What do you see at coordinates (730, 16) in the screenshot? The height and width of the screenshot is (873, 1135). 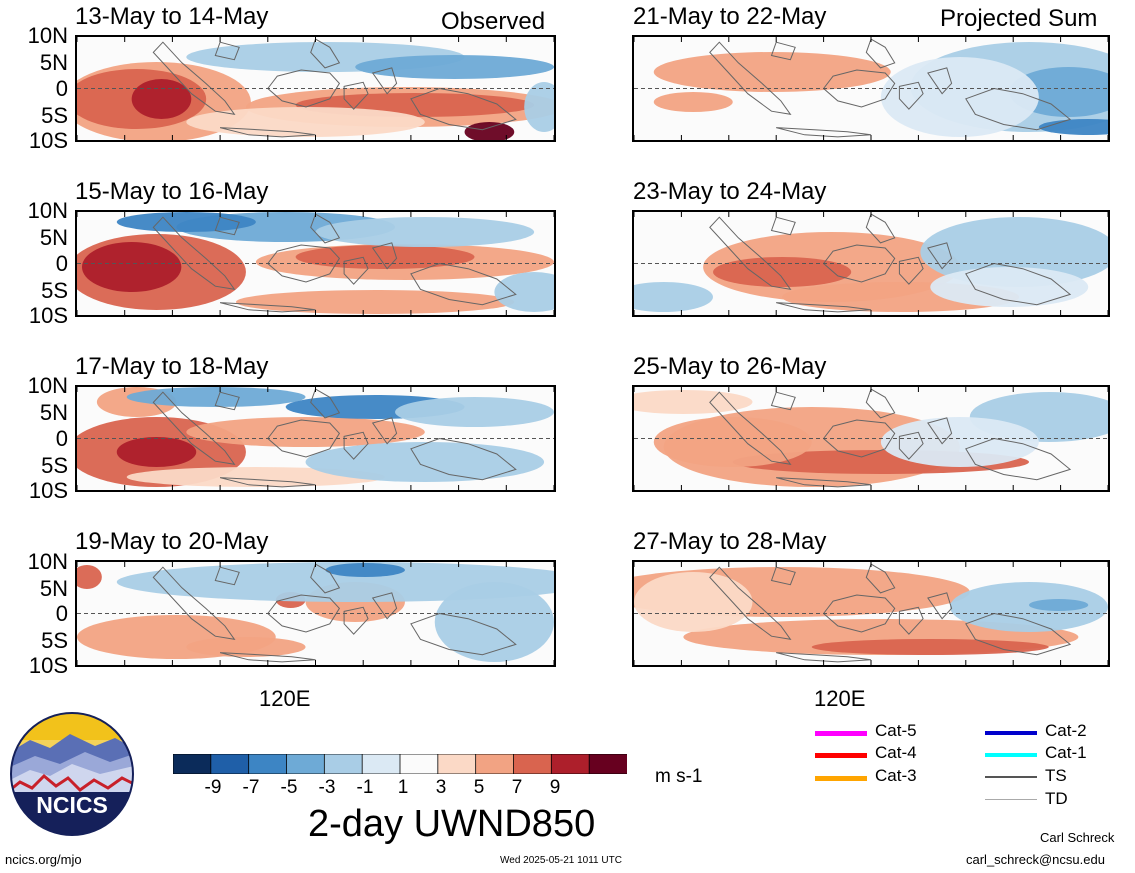 I see `panel-title: 21-May to 22-May` at bounding box center [730, 16].